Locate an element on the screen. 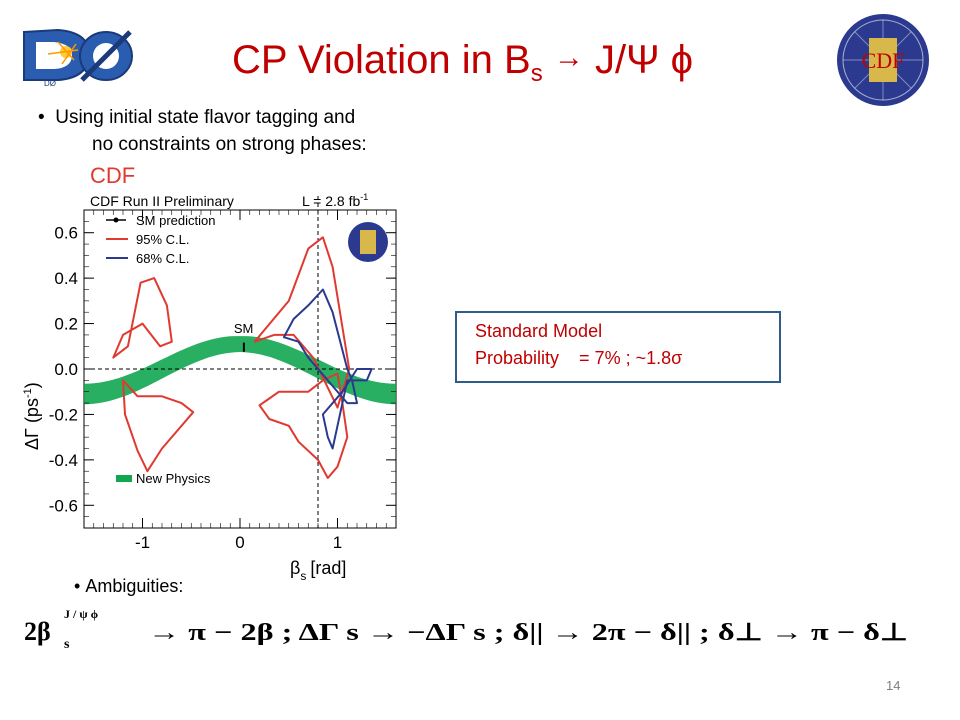  d0-logo: DØ is located at coordinates (79, 55).